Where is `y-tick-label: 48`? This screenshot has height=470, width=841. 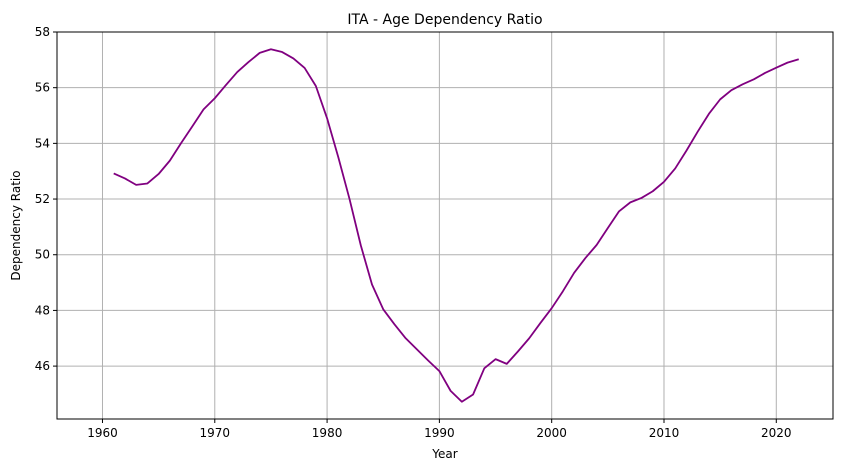 y-tick-label: 48 is located at coordinates (42, 310).